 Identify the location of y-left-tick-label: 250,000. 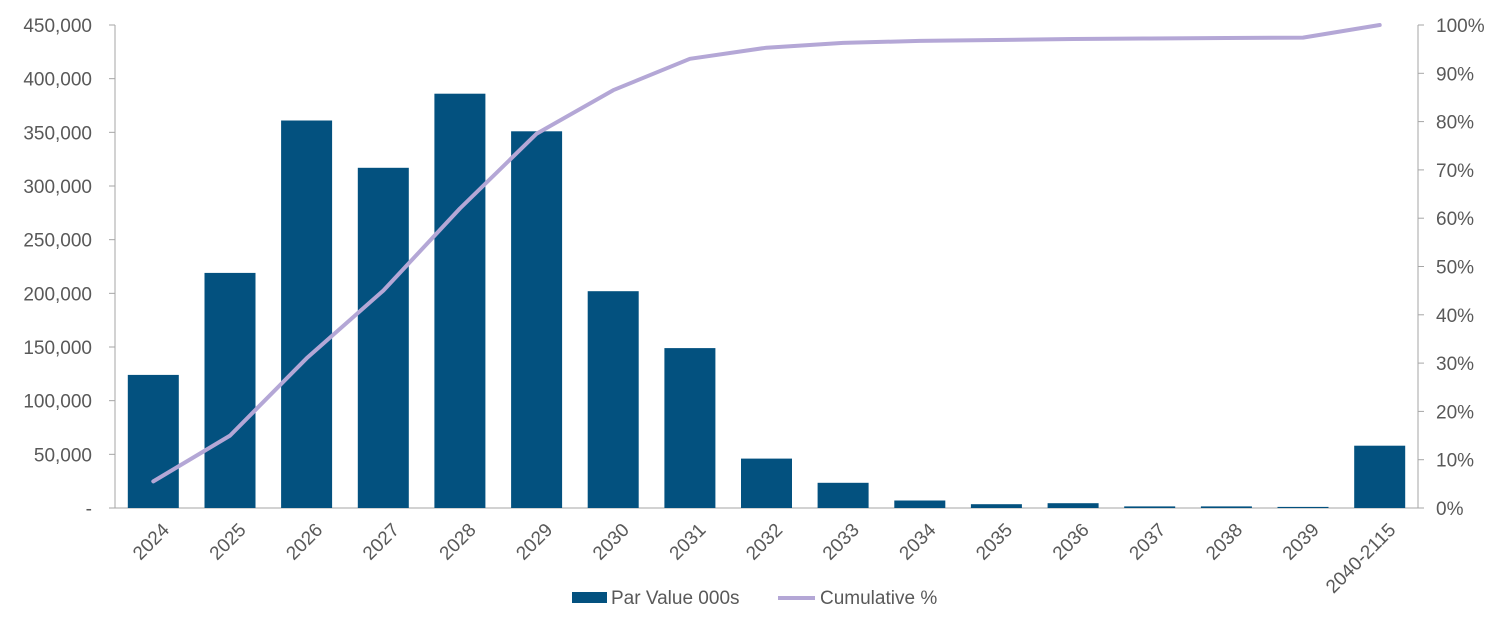
(57, 241).